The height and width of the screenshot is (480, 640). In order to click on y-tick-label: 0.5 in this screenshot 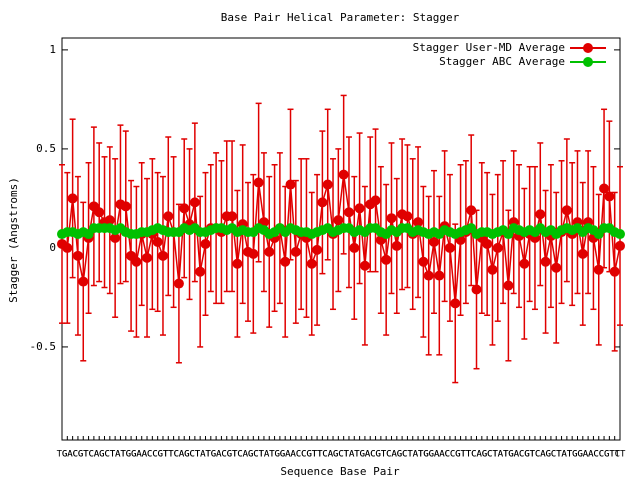, I will do `click(46, 148)`.